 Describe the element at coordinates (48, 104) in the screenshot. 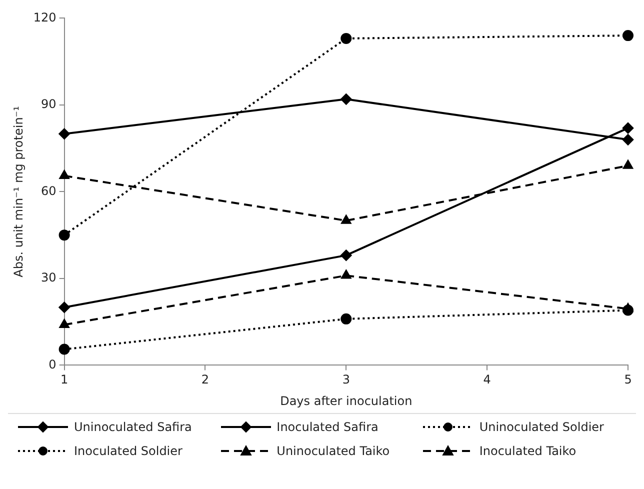

I see `y-tick-label: 90` at that location.